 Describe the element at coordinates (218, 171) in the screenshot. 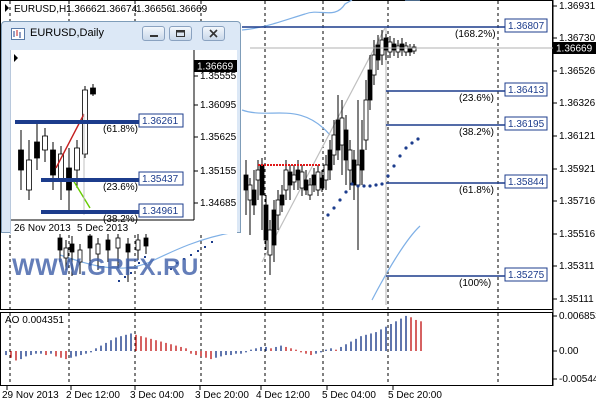

I see `inset-price-tick: 1.35155` at that location.